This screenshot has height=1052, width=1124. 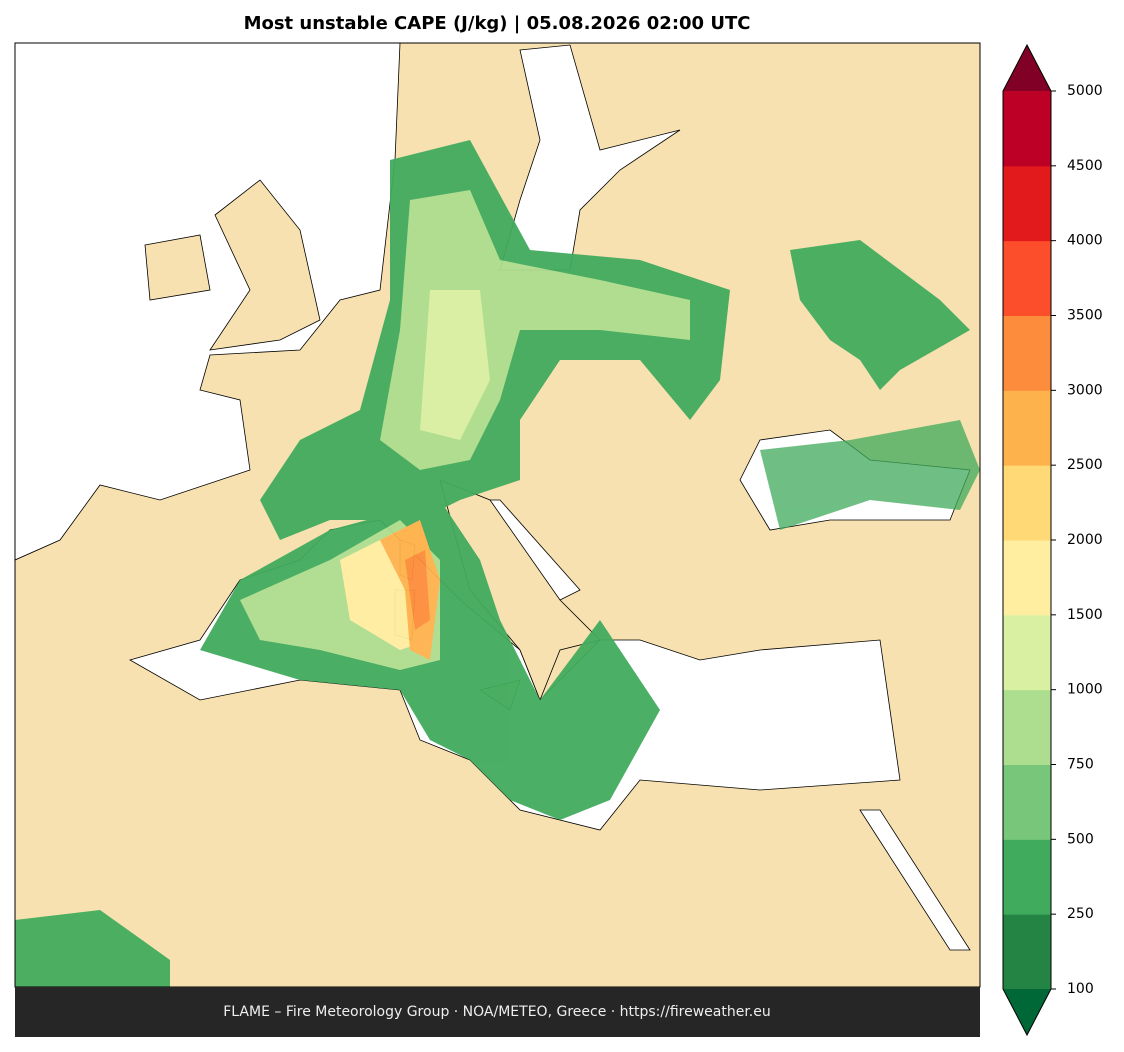 I want to click on colorbar-tick-label: 3000, so click(x=1085, y=390).